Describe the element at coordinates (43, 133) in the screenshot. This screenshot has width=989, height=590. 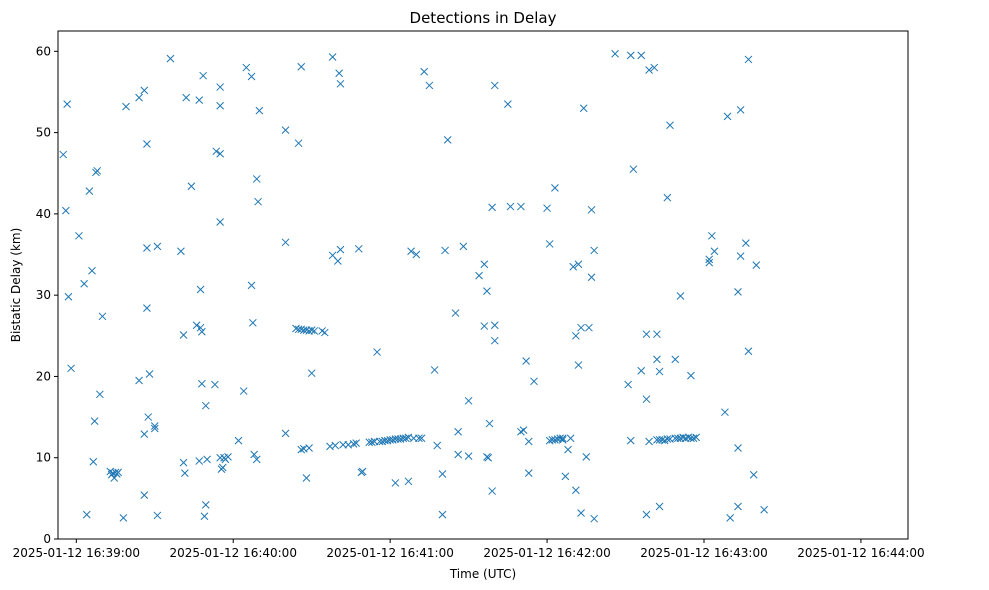
I see `y-tick-label: 50` at that location.